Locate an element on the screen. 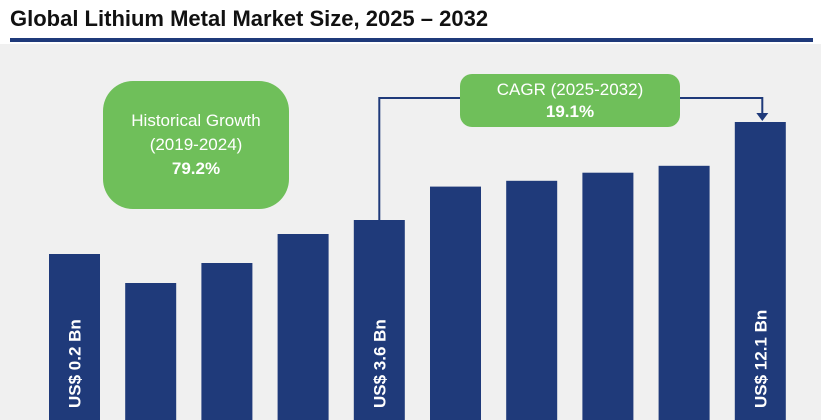  historical-growth-period: (2019-2024) is located at coordinates (196, 145).